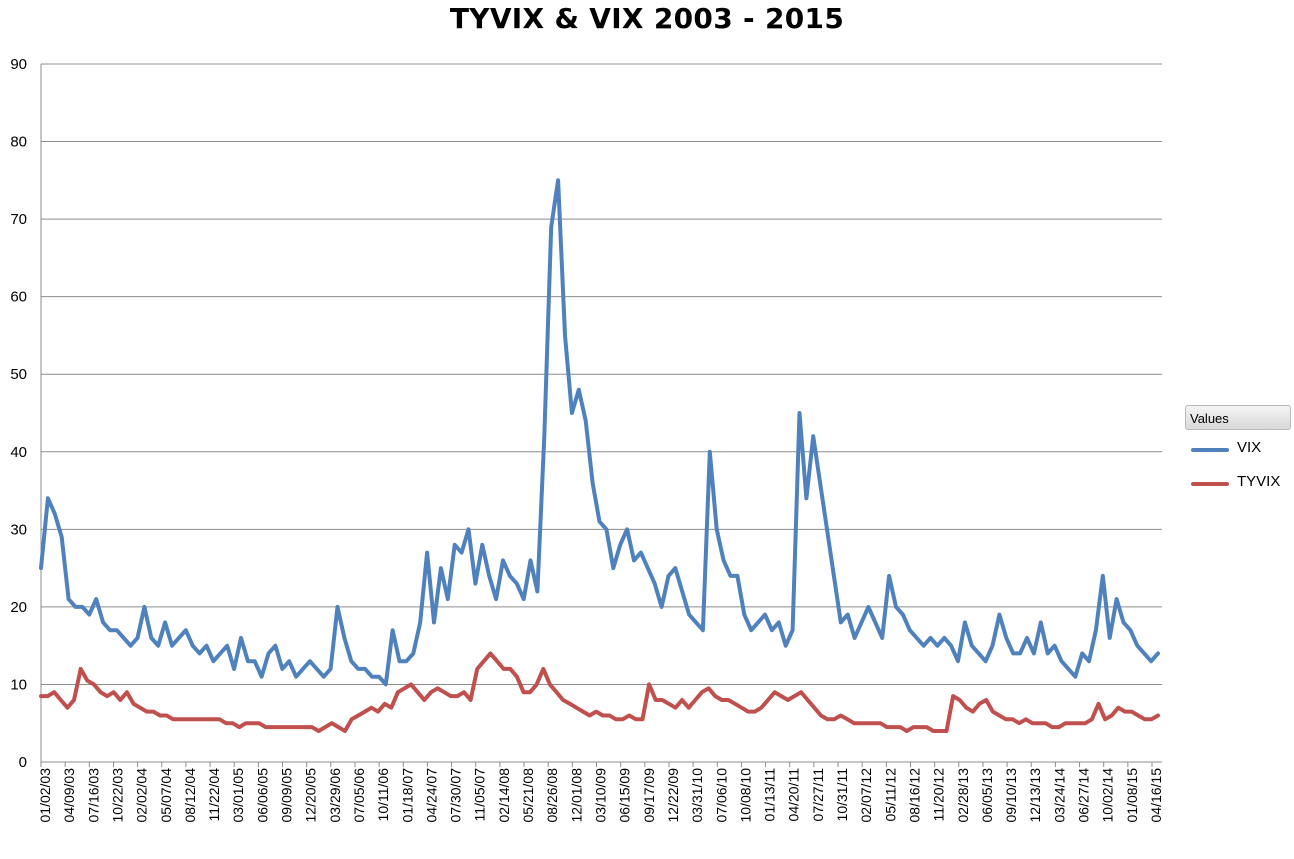  I want to click on legend-item-vix: VIX, so click(1238, 460).